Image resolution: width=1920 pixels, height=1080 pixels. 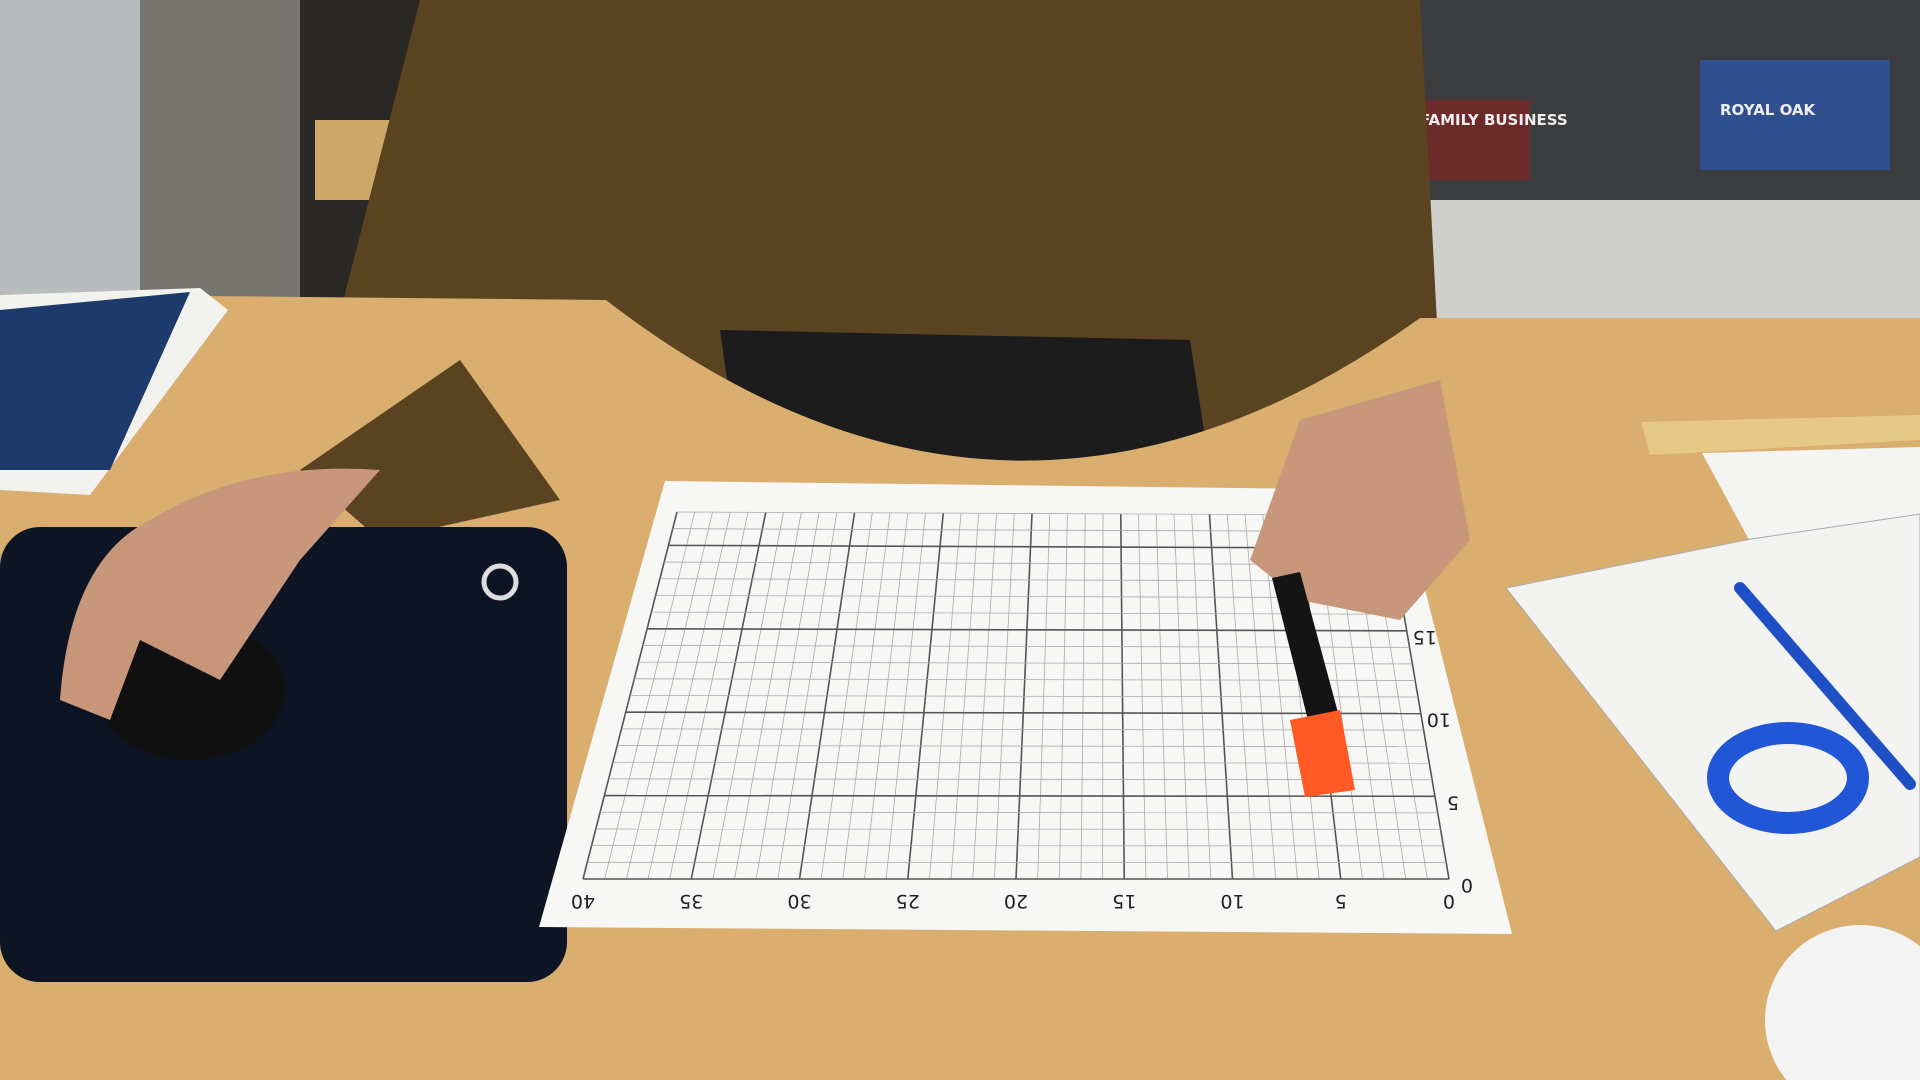 I want to click on mug, so click(x=1842, y=1002).